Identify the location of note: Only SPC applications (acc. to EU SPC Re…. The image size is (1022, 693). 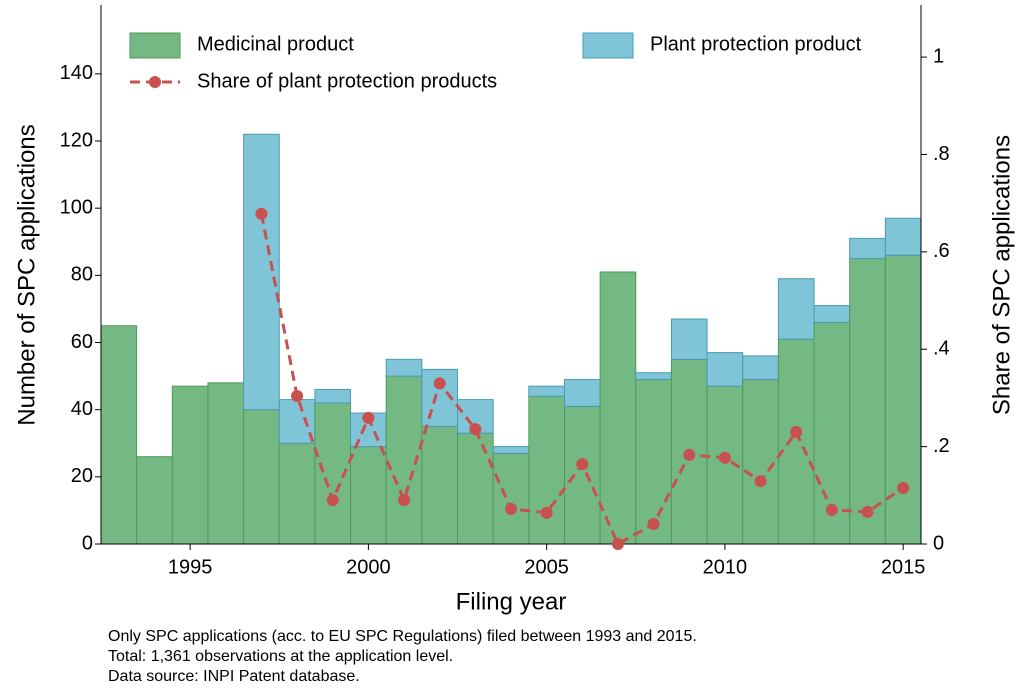
(402, 636).